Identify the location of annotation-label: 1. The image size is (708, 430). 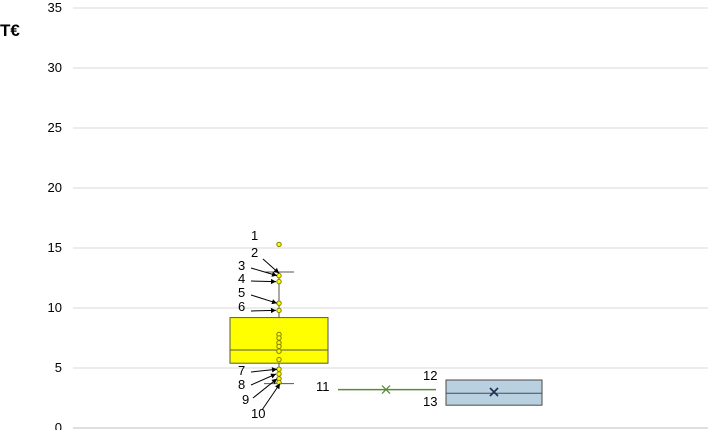
(254, 235).